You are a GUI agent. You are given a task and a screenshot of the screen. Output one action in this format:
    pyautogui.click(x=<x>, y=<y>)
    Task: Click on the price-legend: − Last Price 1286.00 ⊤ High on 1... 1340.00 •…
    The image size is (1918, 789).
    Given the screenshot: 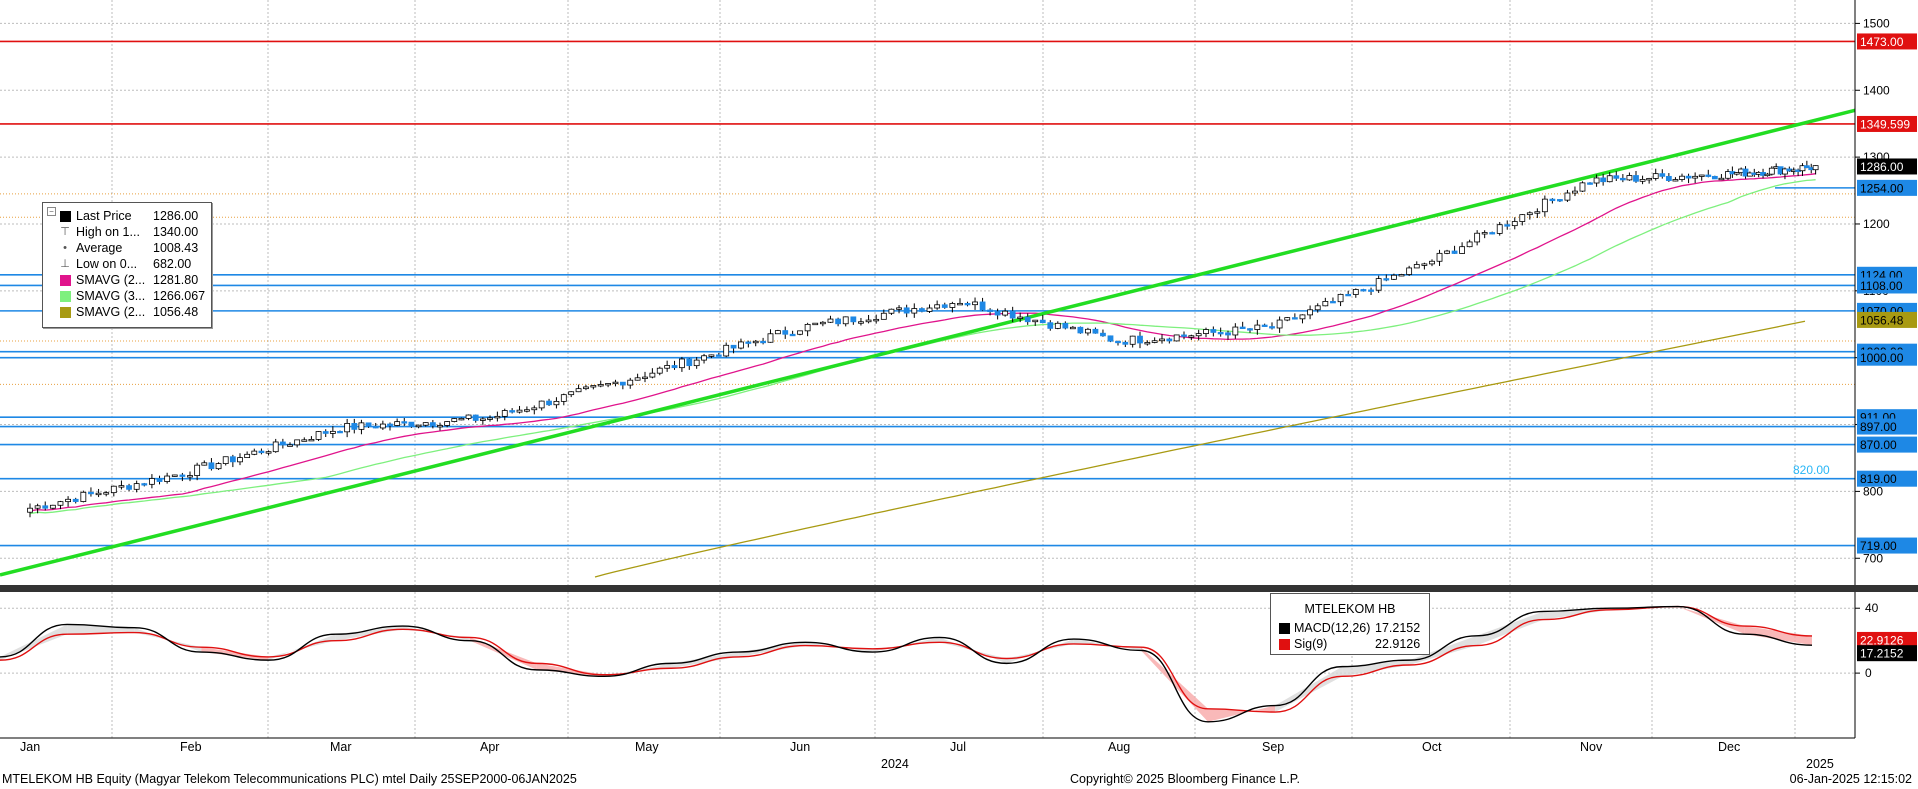 What is the action you would take?
    pyautogui.click(x=127, y=265)
    